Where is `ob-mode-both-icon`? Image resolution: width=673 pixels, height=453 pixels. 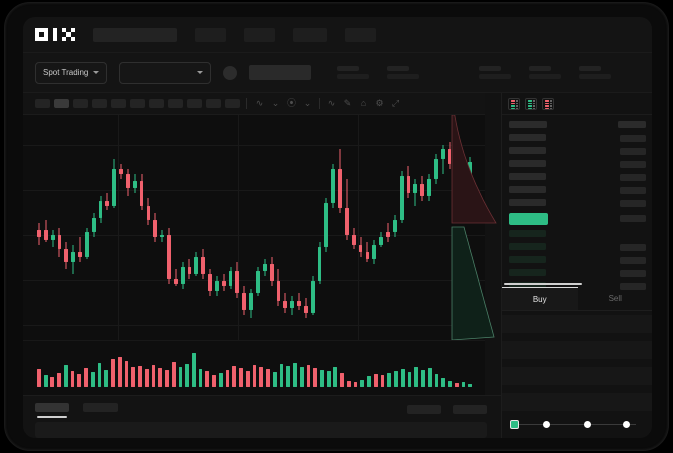
ob-mode-both-icon is located at coordinates (514, 103).